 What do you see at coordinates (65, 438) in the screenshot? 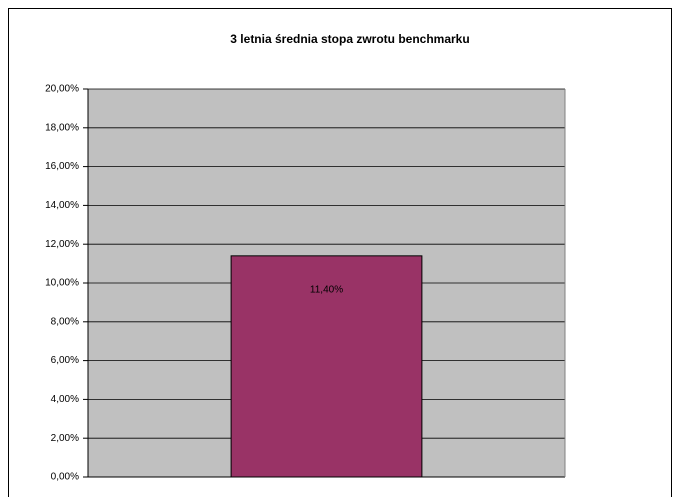
I see `y-tick-label: 2,00%` at bounding box center [65, 438].